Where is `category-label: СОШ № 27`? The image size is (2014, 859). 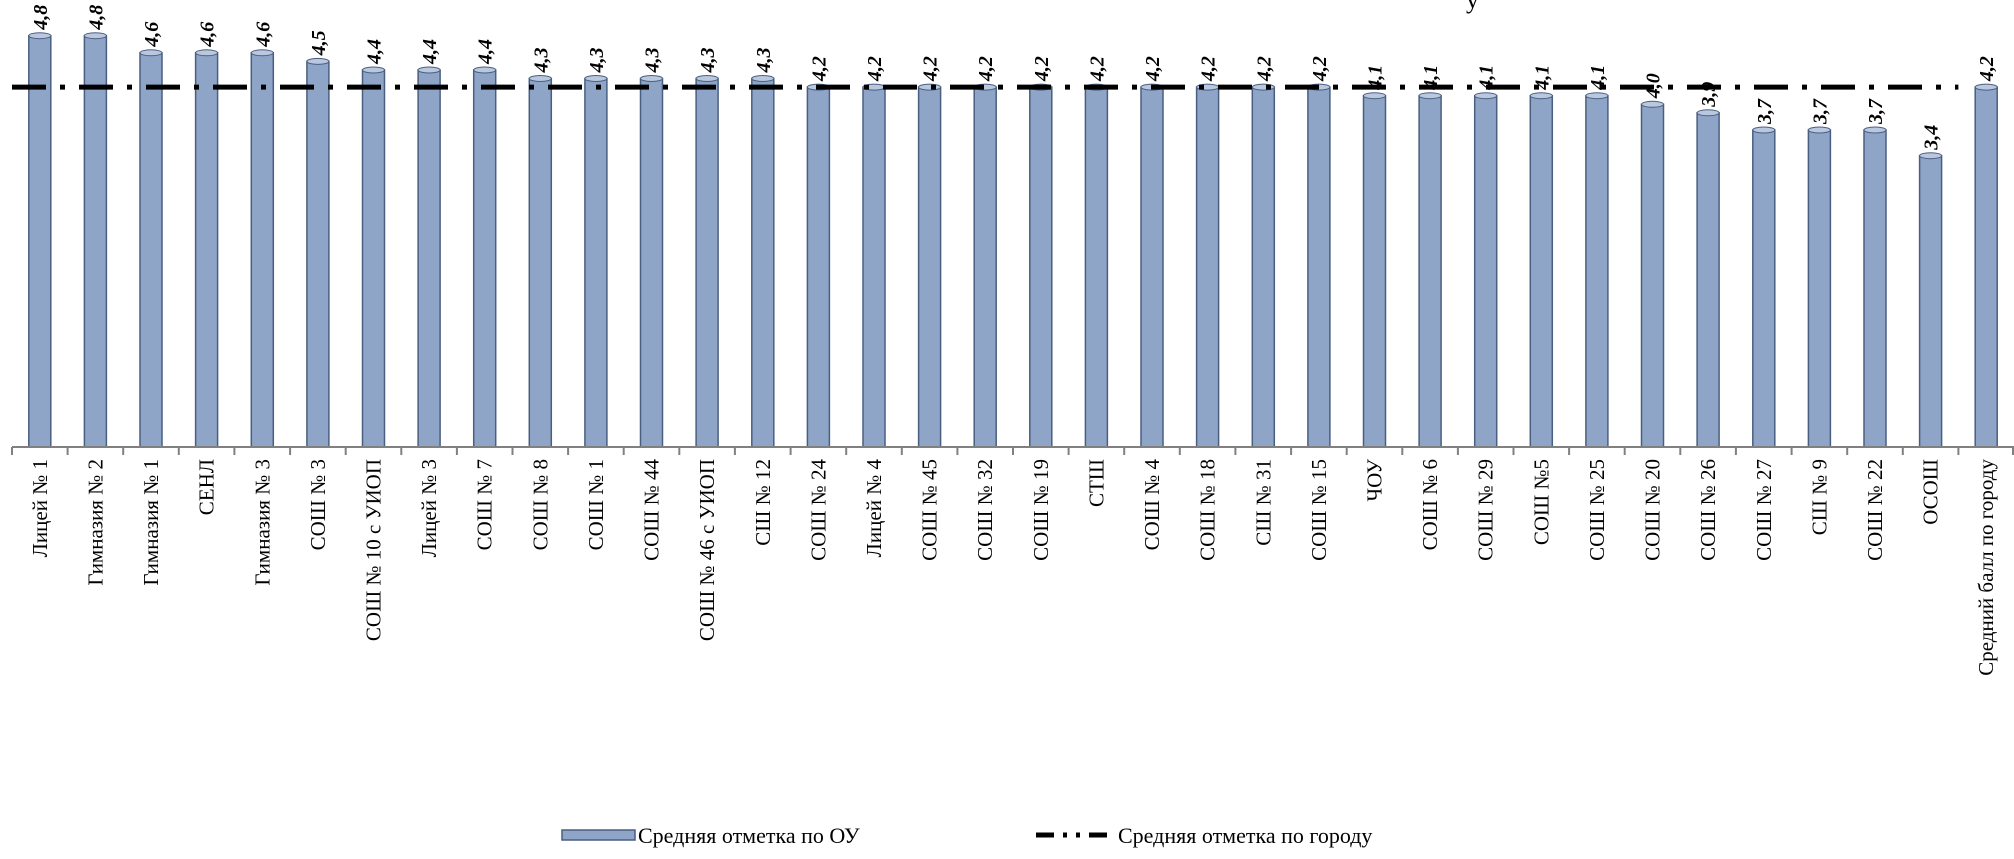
category-label: СОШ № 27 is located at coordinates (1764, 510).